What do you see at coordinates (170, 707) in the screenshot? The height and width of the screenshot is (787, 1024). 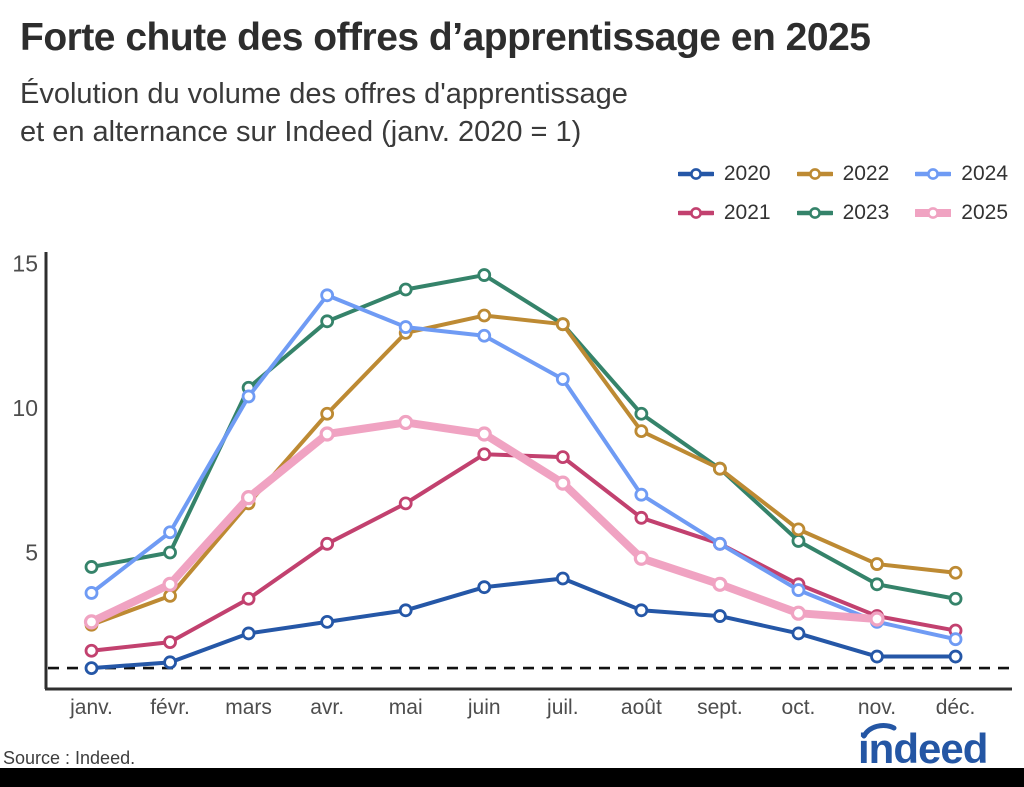 I see `x-tick-label: févr.` at bounding box center [170, 707].